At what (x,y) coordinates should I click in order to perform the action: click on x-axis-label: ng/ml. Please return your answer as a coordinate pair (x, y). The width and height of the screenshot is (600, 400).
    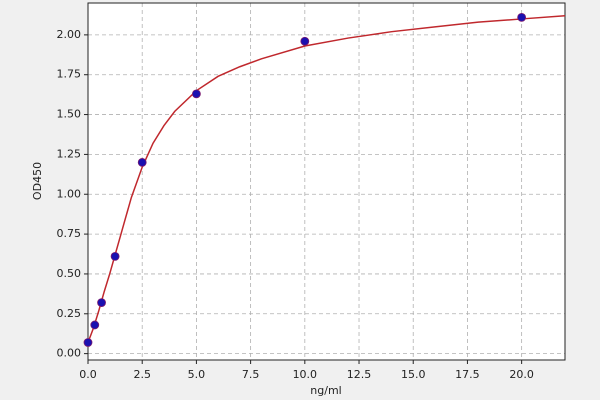
    Looking at the image, I should click on (325, 390).